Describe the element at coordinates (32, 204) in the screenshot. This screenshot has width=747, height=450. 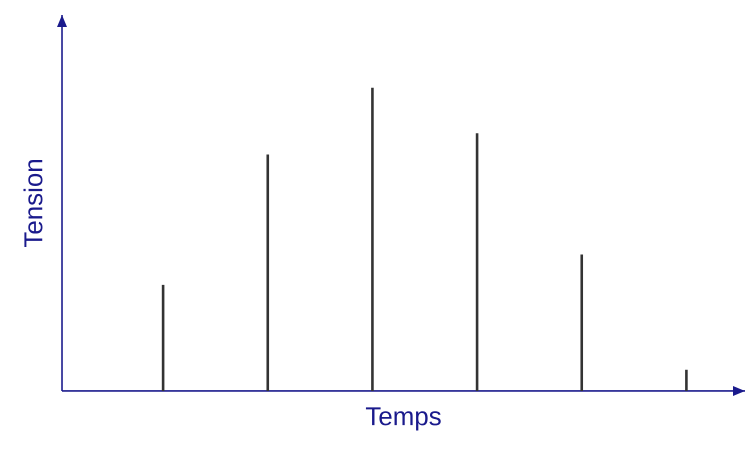
I see `y-axis-title: Tension` at that location.